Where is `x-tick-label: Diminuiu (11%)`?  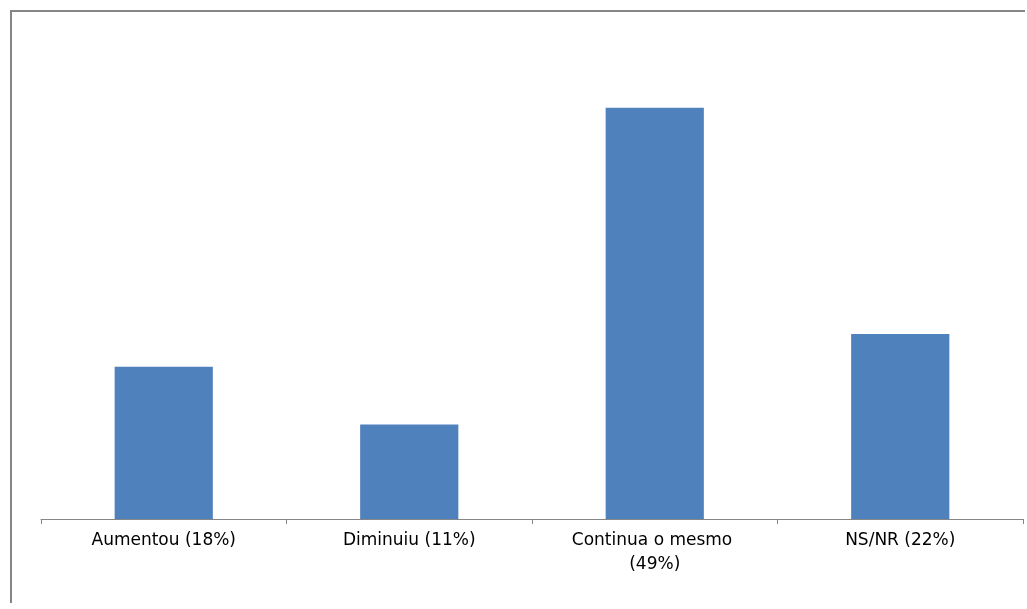
x-tick-label: Diminuiu (11%) is located at coordinates (409, 539).